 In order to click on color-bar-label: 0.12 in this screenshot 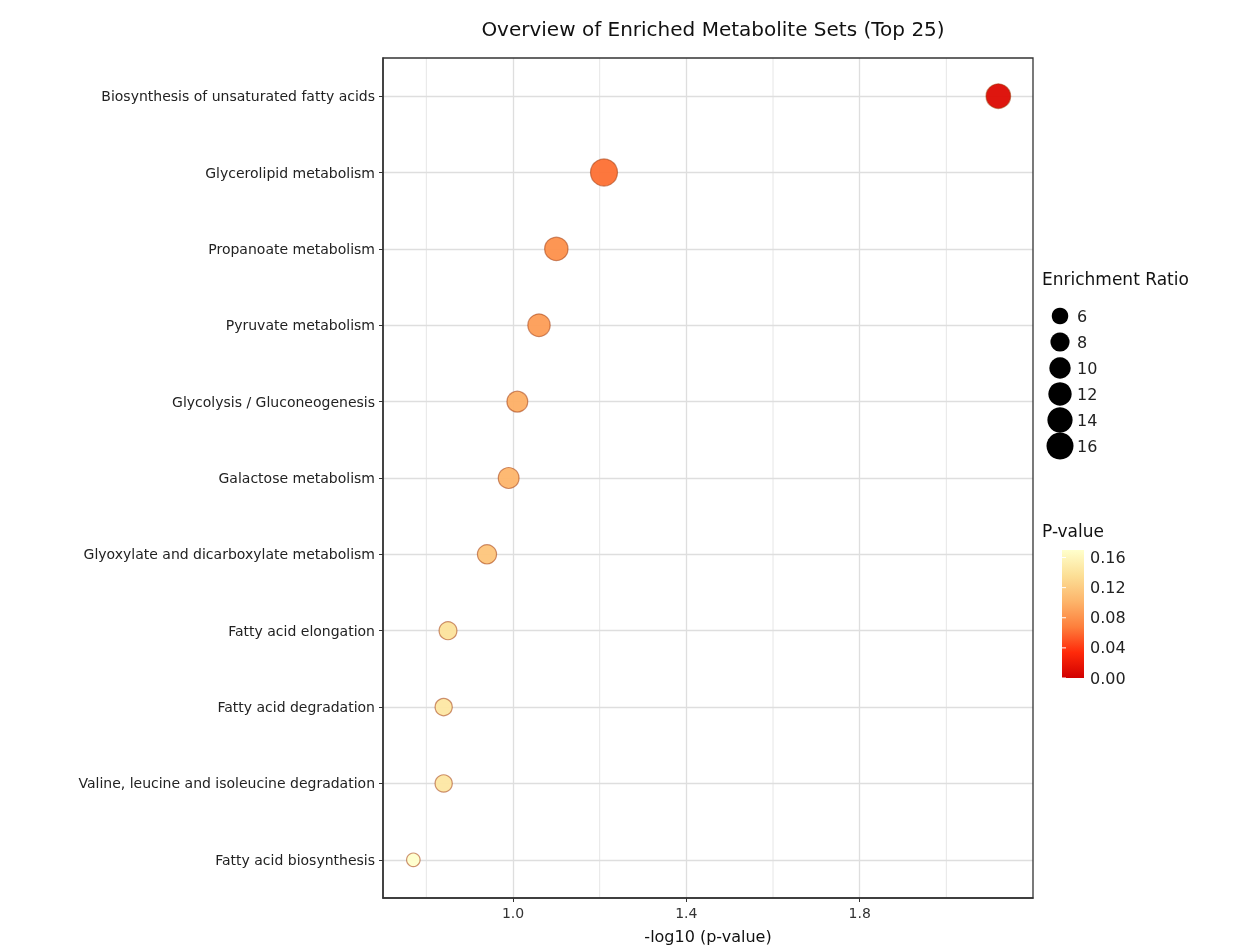, I will do `click(1108, 588)`.